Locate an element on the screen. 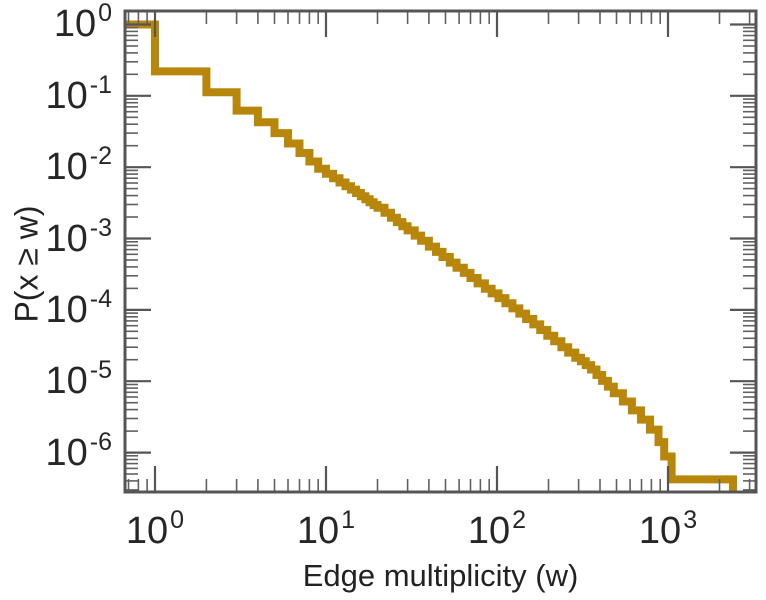  y-axis-title: P(x ≥ w) is located at coordinates (26, 264).